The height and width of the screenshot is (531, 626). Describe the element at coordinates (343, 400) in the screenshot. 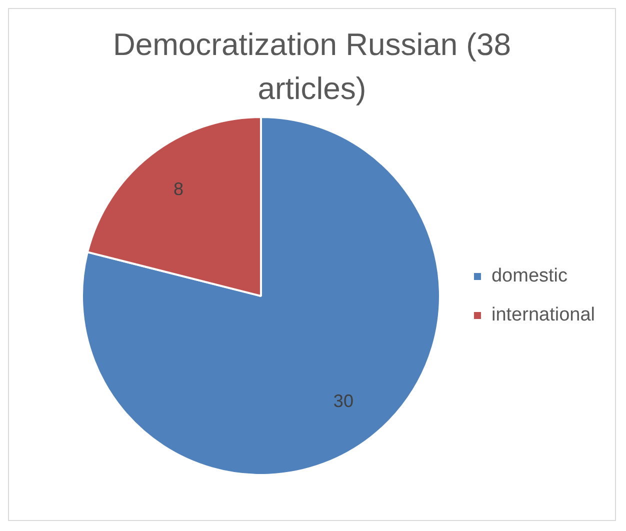

I see `data-label: 30` at that location.